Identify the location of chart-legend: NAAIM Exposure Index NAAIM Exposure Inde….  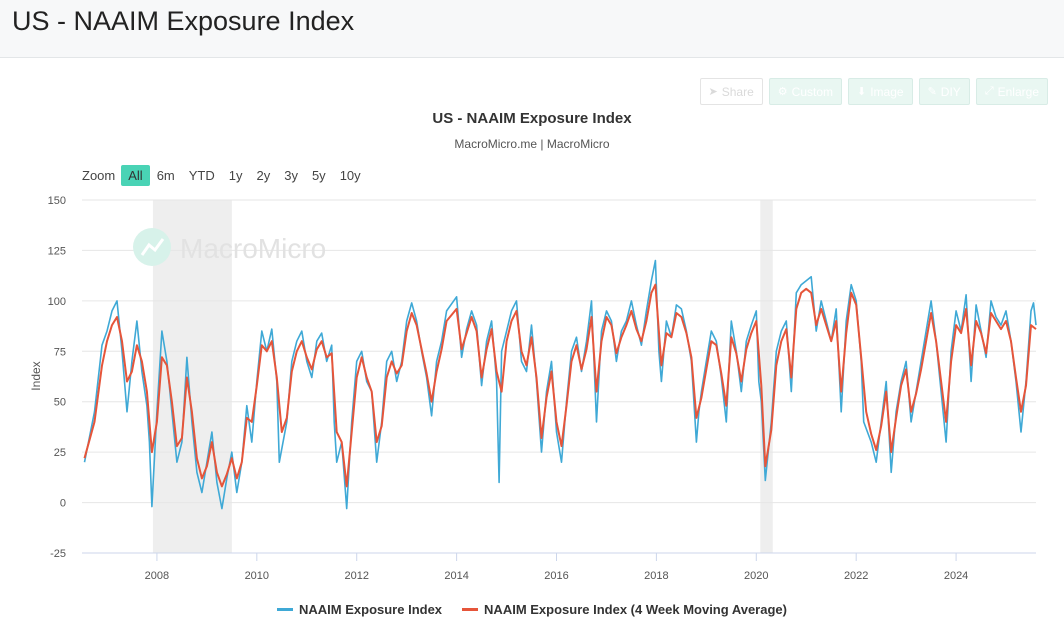
(532, 609).